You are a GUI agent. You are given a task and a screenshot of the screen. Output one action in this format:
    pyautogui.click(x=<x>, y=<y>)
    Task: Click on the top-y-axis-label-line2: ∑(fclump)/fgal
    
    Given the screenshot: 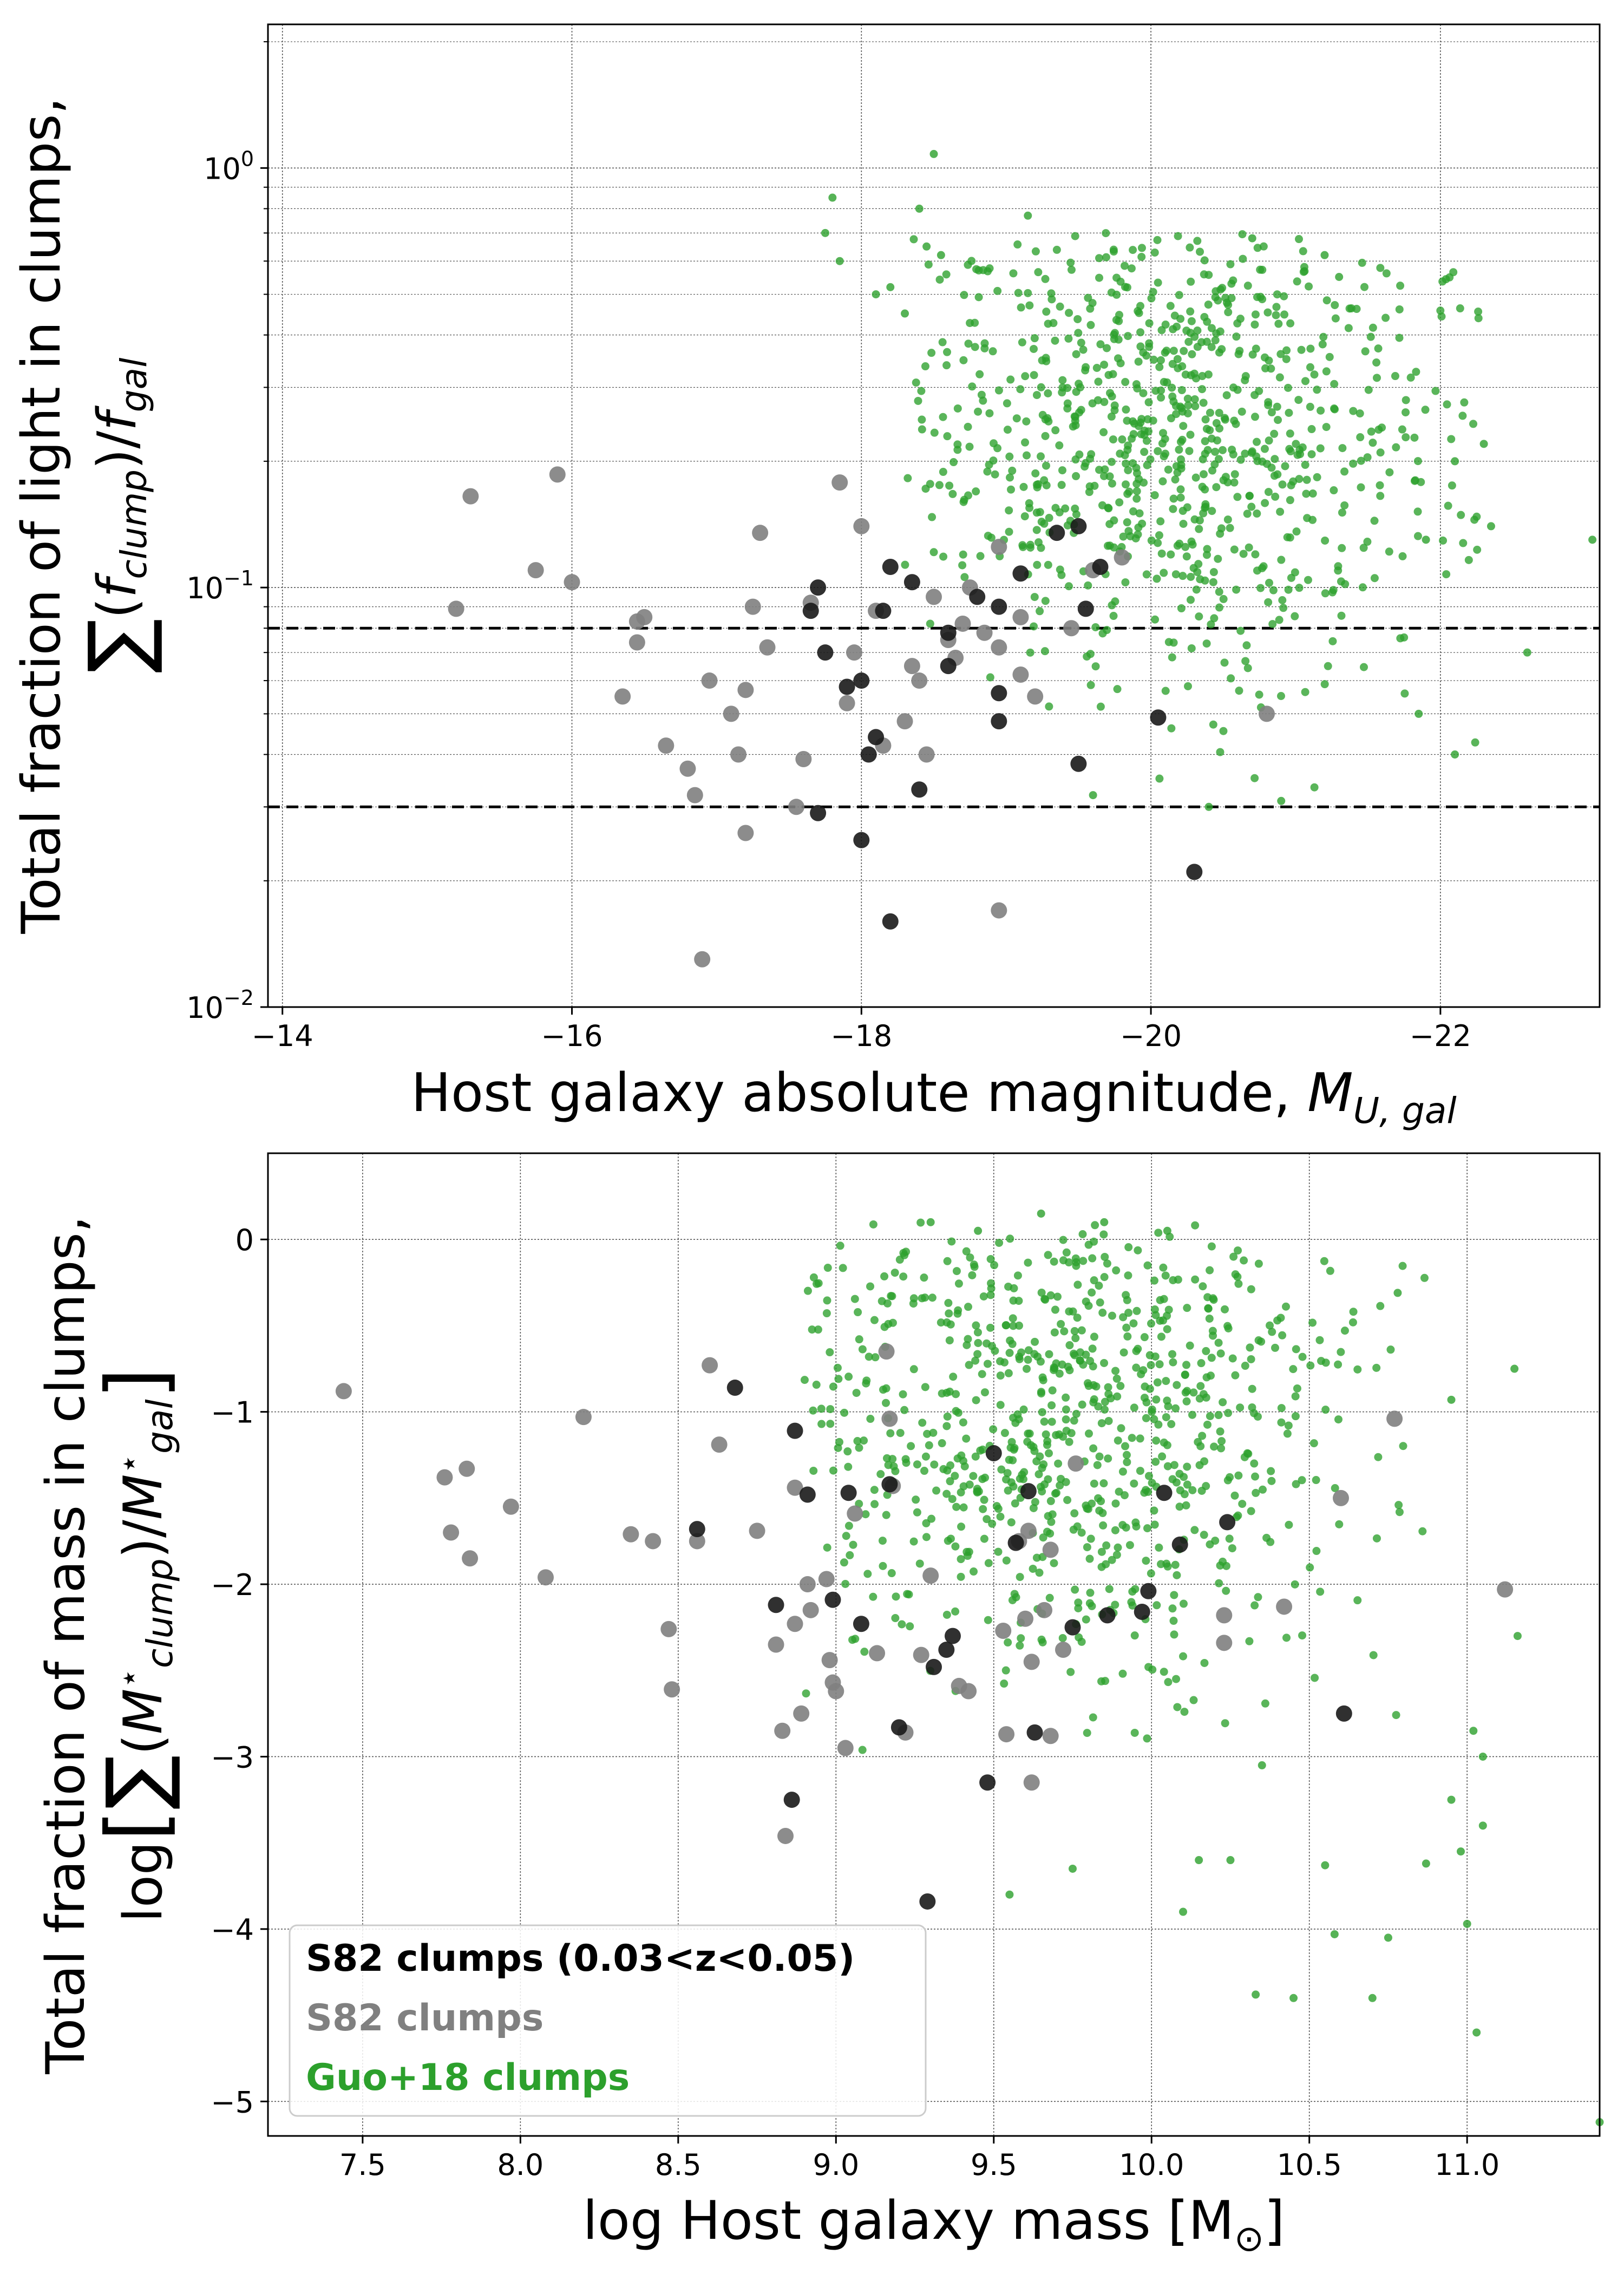 What is the action you would take?
    pyautogui.click(x=119, y=515)
    